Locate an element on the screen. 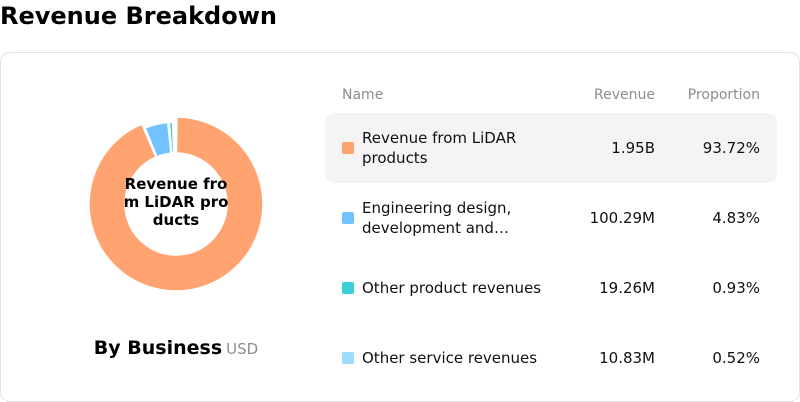  donut-svg is located at coordinates (176, 204).